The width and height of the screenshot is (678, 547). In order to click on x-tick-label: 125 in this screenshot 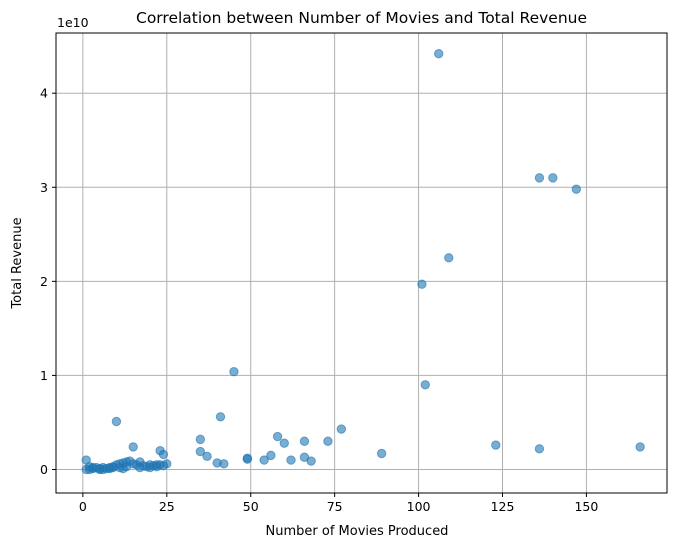, I will do `click(503, 506)`.